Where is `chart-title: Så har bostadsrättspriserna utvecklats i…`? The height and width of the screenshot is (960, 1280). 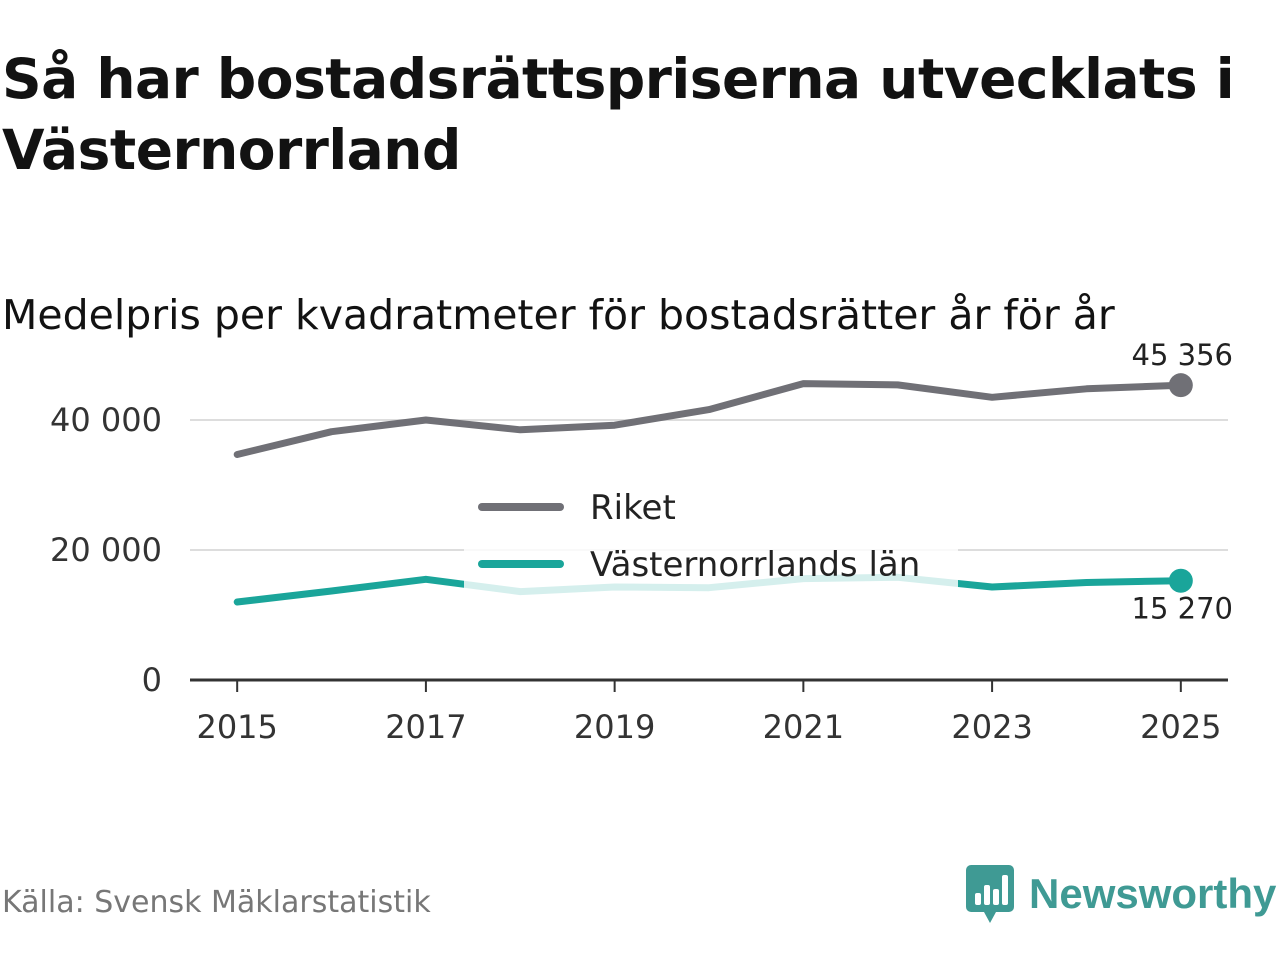
chart-title: Så har bostadsrättspriserna utvecklats i… is located at coordinates (618, 114).